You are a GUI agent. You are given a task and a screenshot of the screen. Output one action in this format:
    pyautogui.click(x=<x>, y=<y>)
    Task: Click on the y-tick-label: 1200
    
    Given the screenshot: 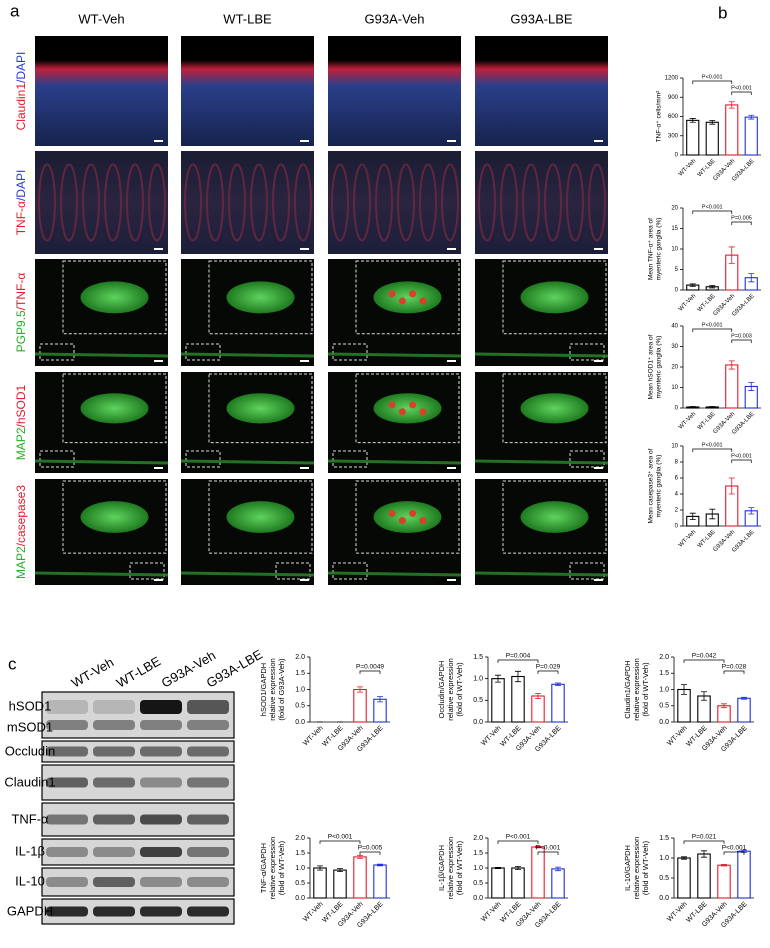 What is the action you would take?
    pyautogui.click(x=672, y=79)
    